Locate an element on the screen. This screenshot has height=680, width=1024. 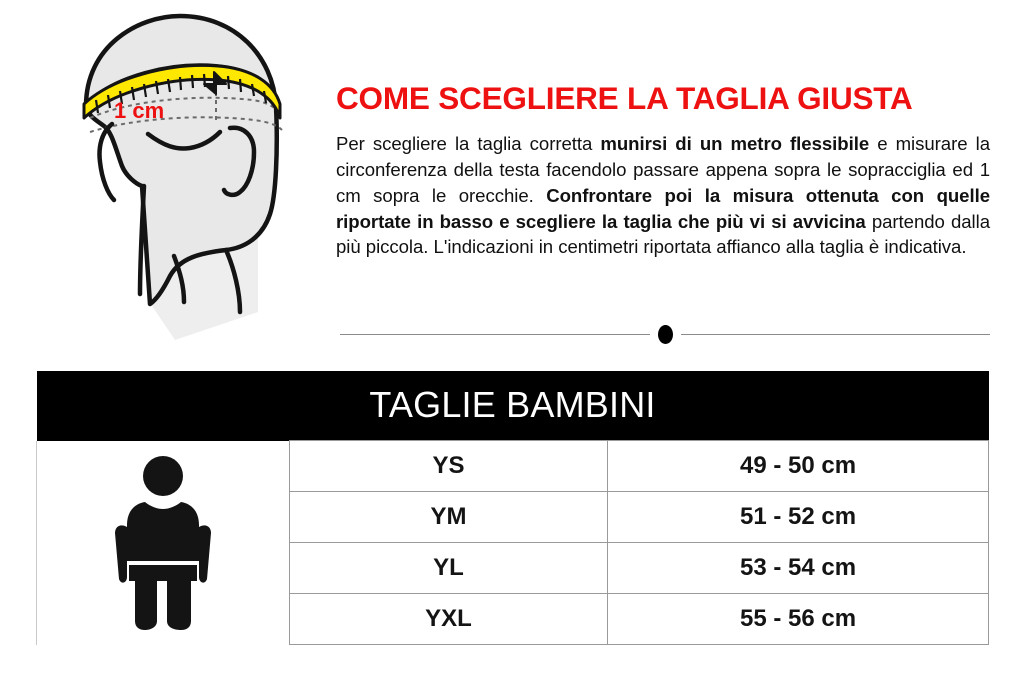
brow-contour is located at coordinates (184, 140).